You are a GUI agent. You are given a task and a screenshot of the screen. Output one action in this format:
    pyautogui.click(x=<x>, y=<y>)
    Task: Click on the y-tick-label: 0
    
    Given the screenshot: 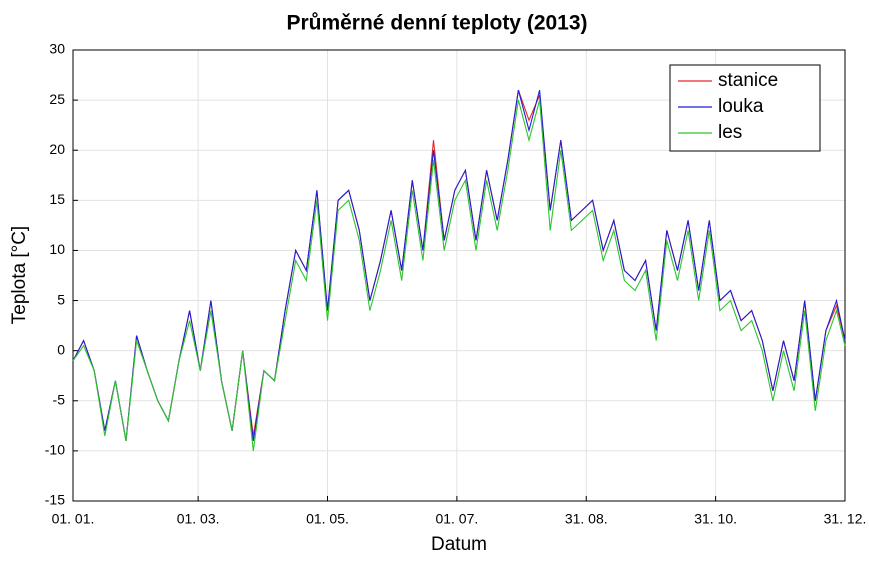 What is the action you would take?
    pyautogui.click(x=61, y=349)
    